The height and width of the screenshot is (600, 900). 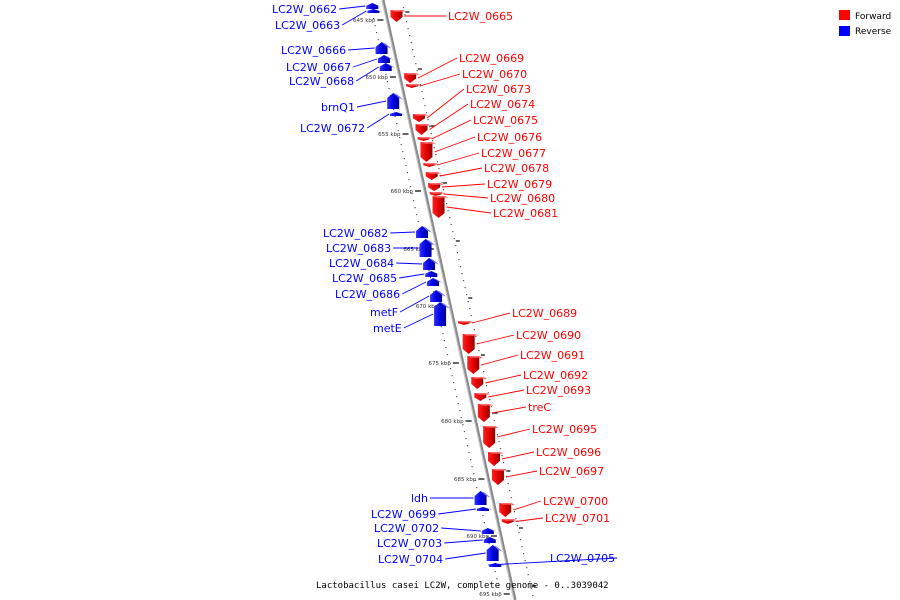 What do you see at coordinates (571, 471) in the screenshot?
I see `gene-label: LC2W_0697` at bounding box center [571, 471].